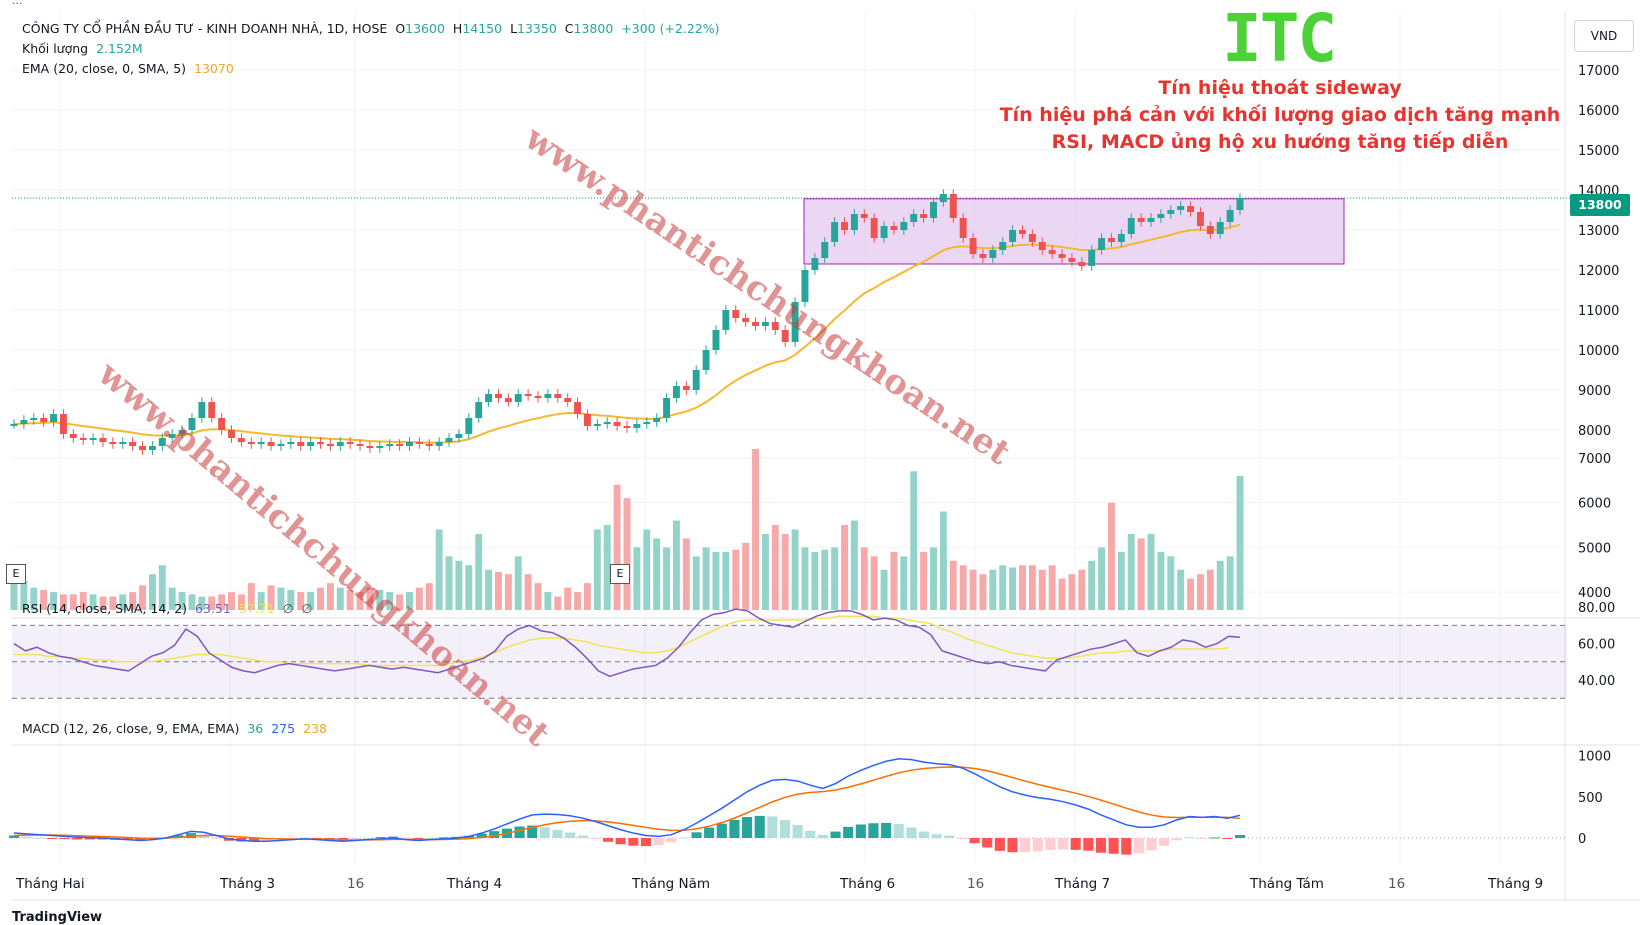  Describe the element at coordinates (475, 884) in the screenshot. I see `x-label-3: Tháng 4` at that location.